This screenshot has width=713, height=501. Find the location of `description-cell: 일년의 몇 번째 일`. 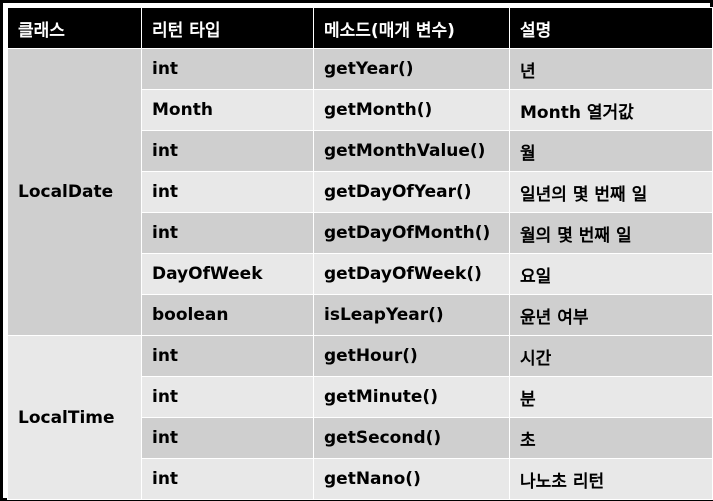

description-cell: 일년의 몇 번째 일 is located at coordinates (611, 192).